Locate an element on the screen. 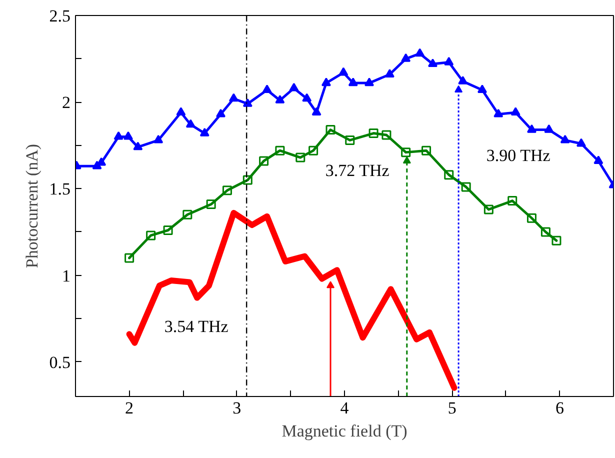 The image size is (615, 458). y-axis-title: Photocurrent (nA) is located at coordinates (32, 206).